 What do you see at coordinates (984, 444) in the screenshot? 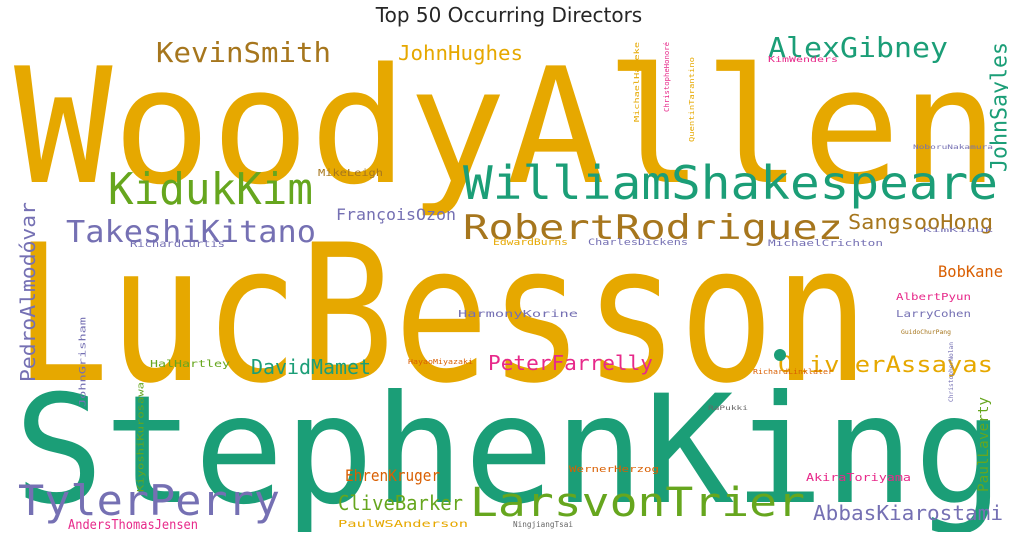
I see `cloud-word: PaulLaverty` at bounding box center [984, 444].